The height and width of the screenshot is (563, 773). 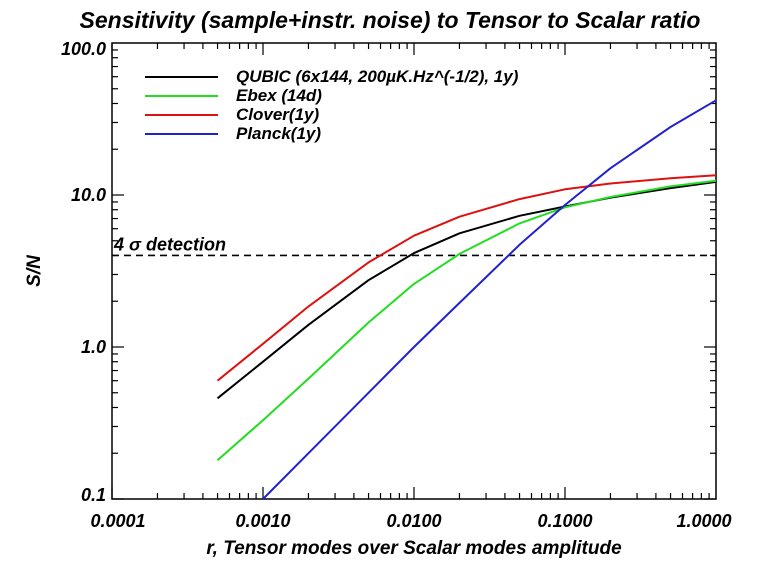 What do you see at coordinates (413, 521) in the screenshot?
I see `x-tick-label: 0.0100` at bounding box center [413, 521].